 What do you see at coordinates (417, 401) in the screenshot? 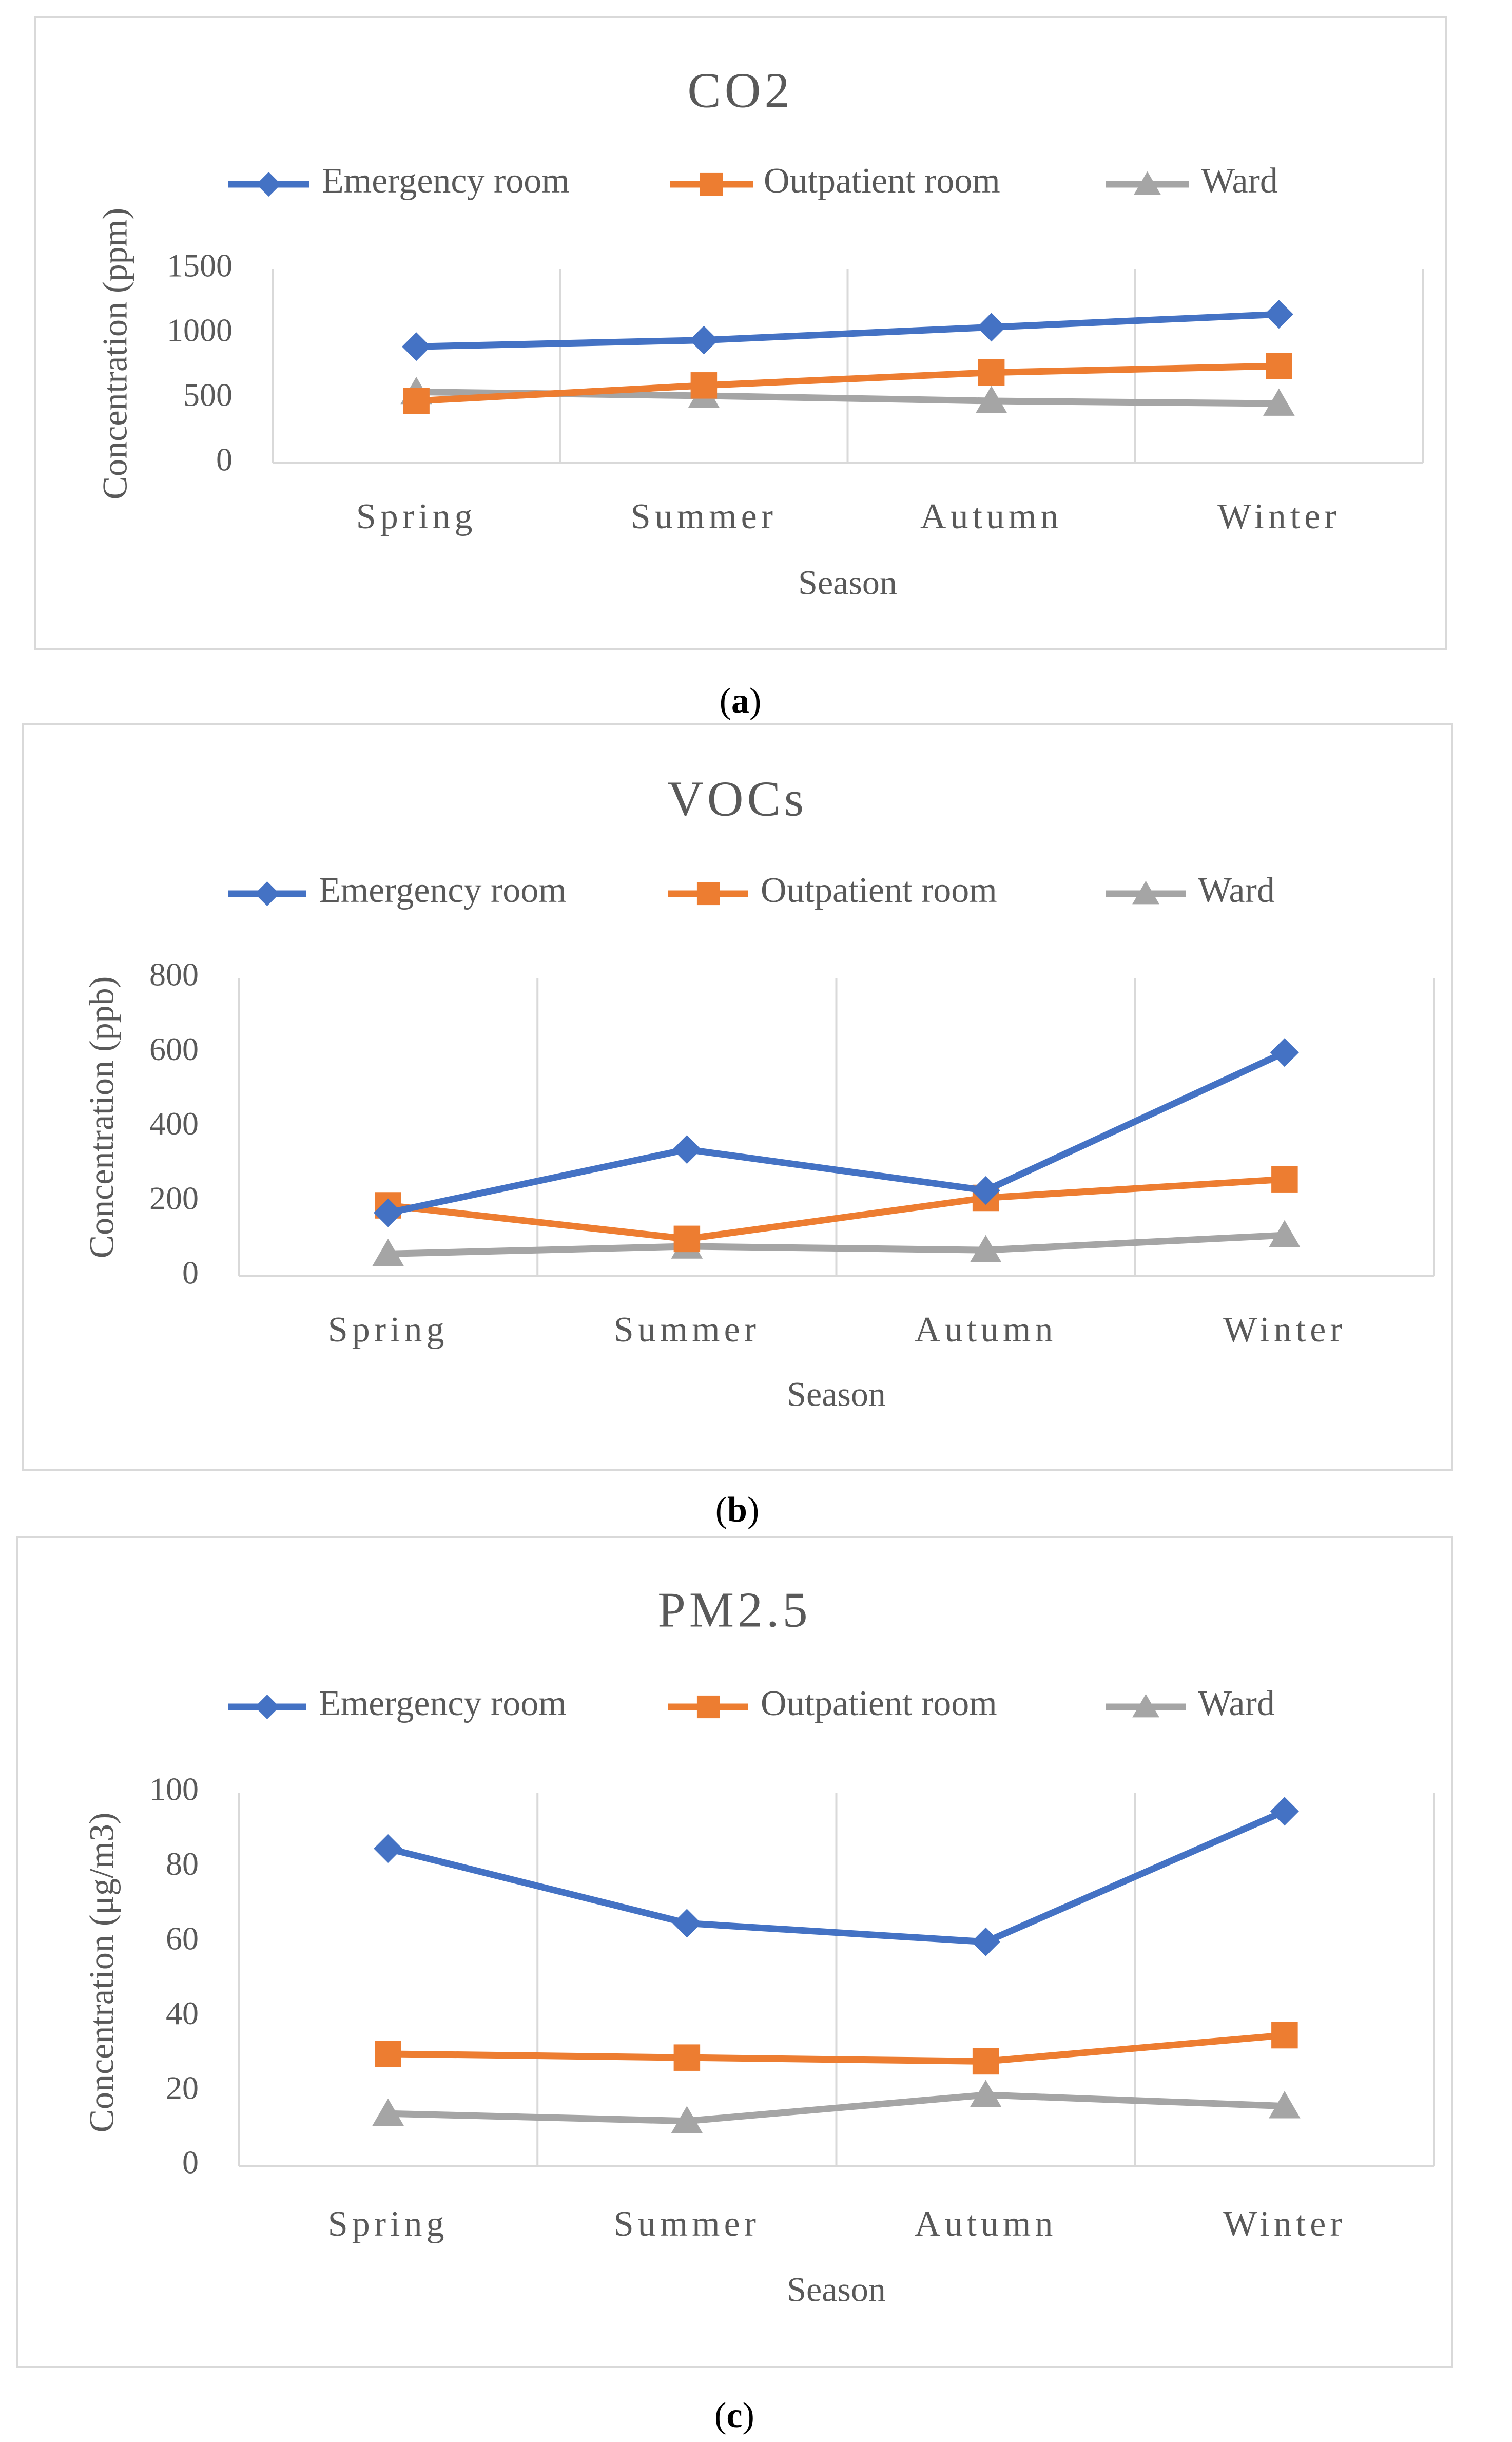
I see `data-point-outpatient-room-spring` at bounding box center [417, 401].